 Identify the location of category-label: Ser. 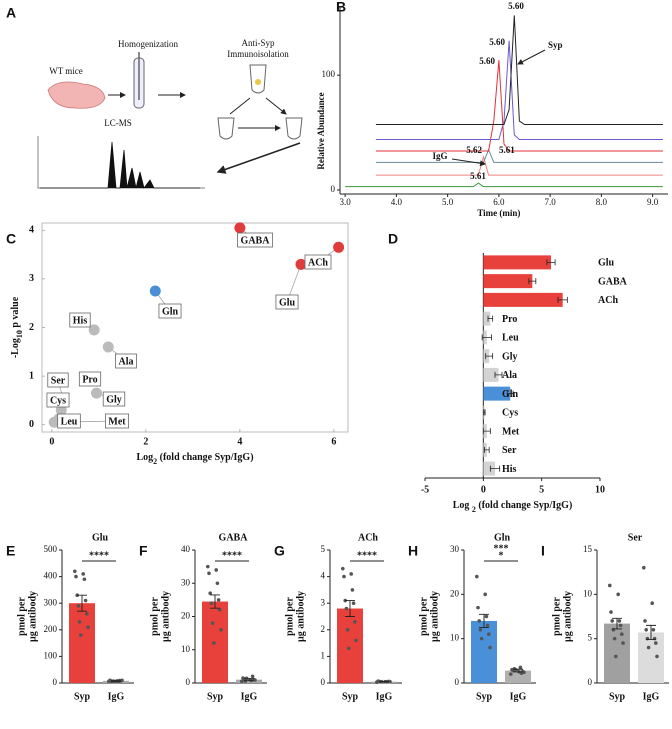
(509, 450).